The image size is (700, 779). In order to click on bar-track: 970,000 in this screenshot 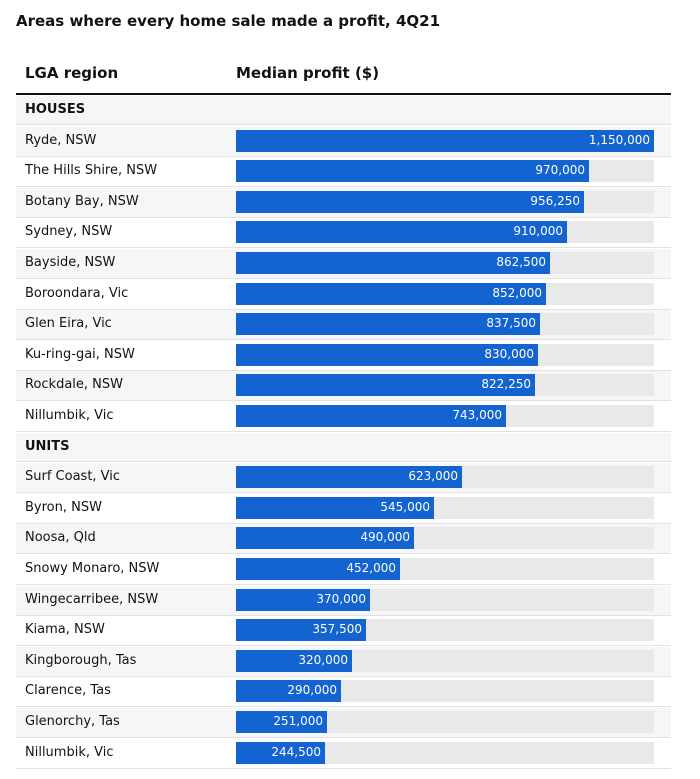, I will do `click(445, 171)`.